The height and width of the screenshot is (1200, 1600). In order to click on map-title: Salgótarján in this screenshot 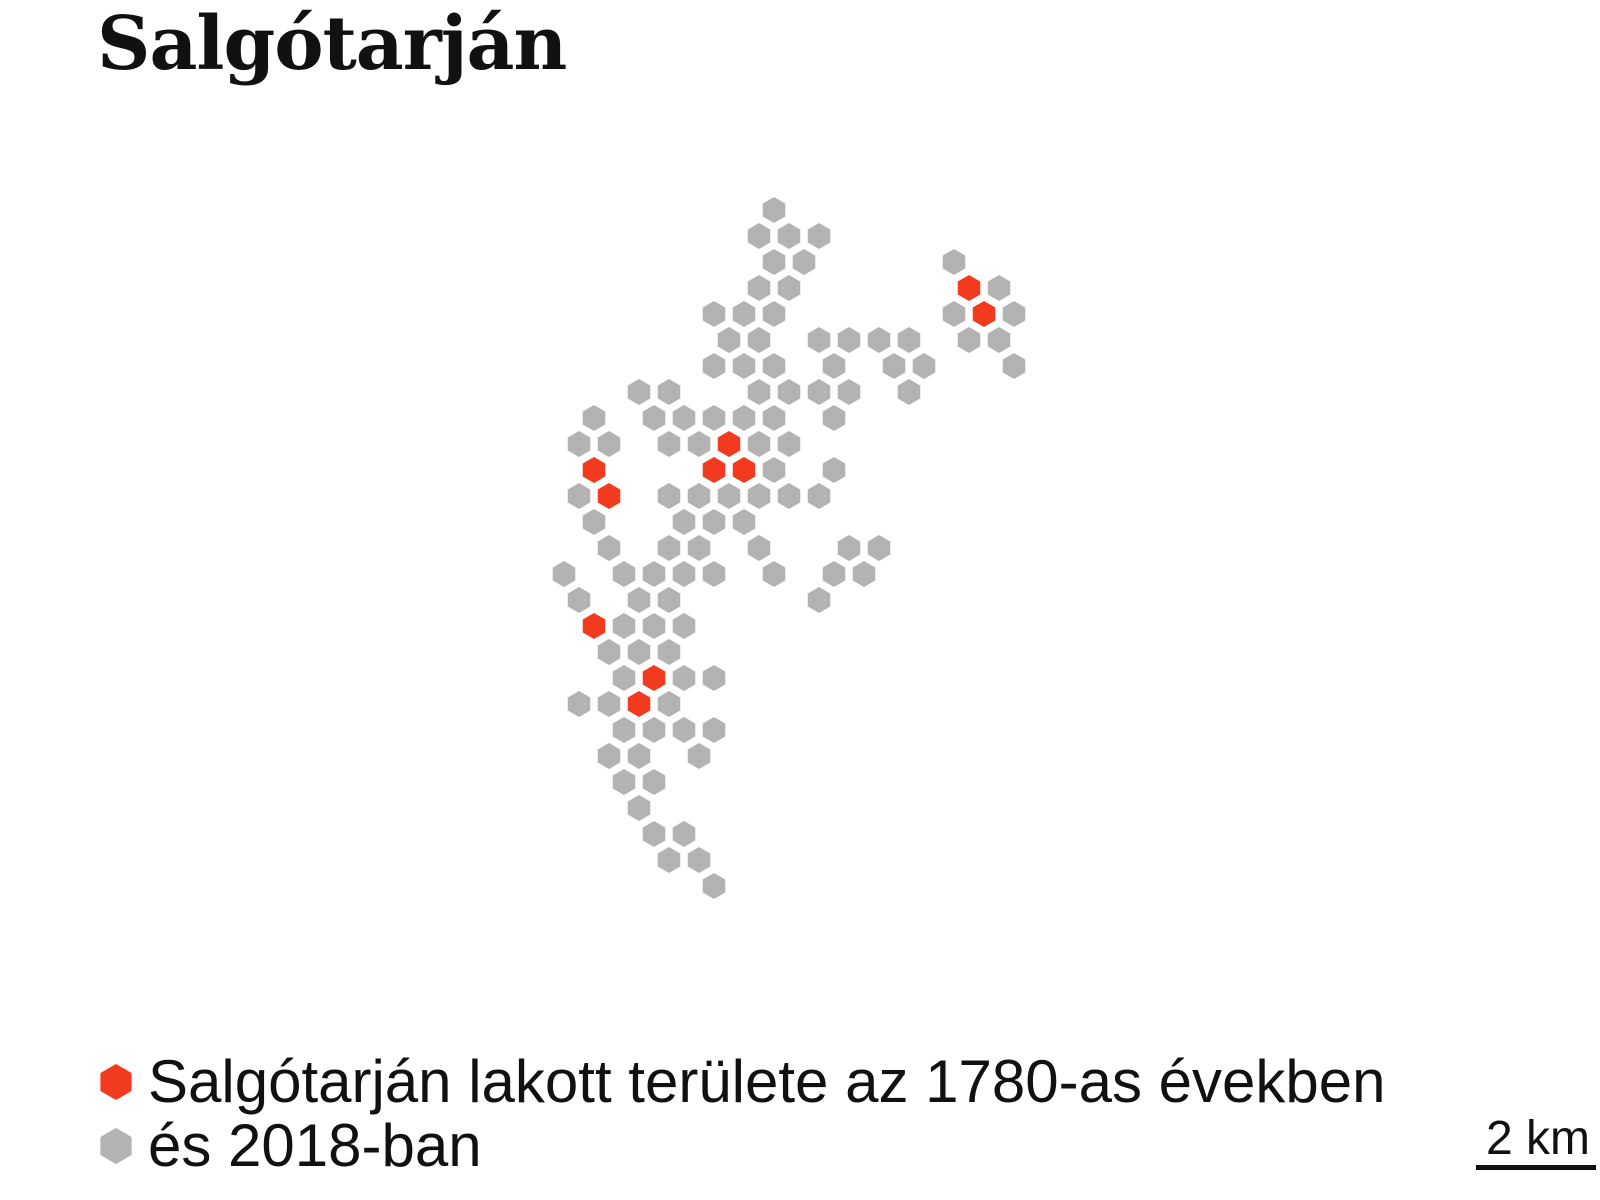, I will do `click(332, 44)`.